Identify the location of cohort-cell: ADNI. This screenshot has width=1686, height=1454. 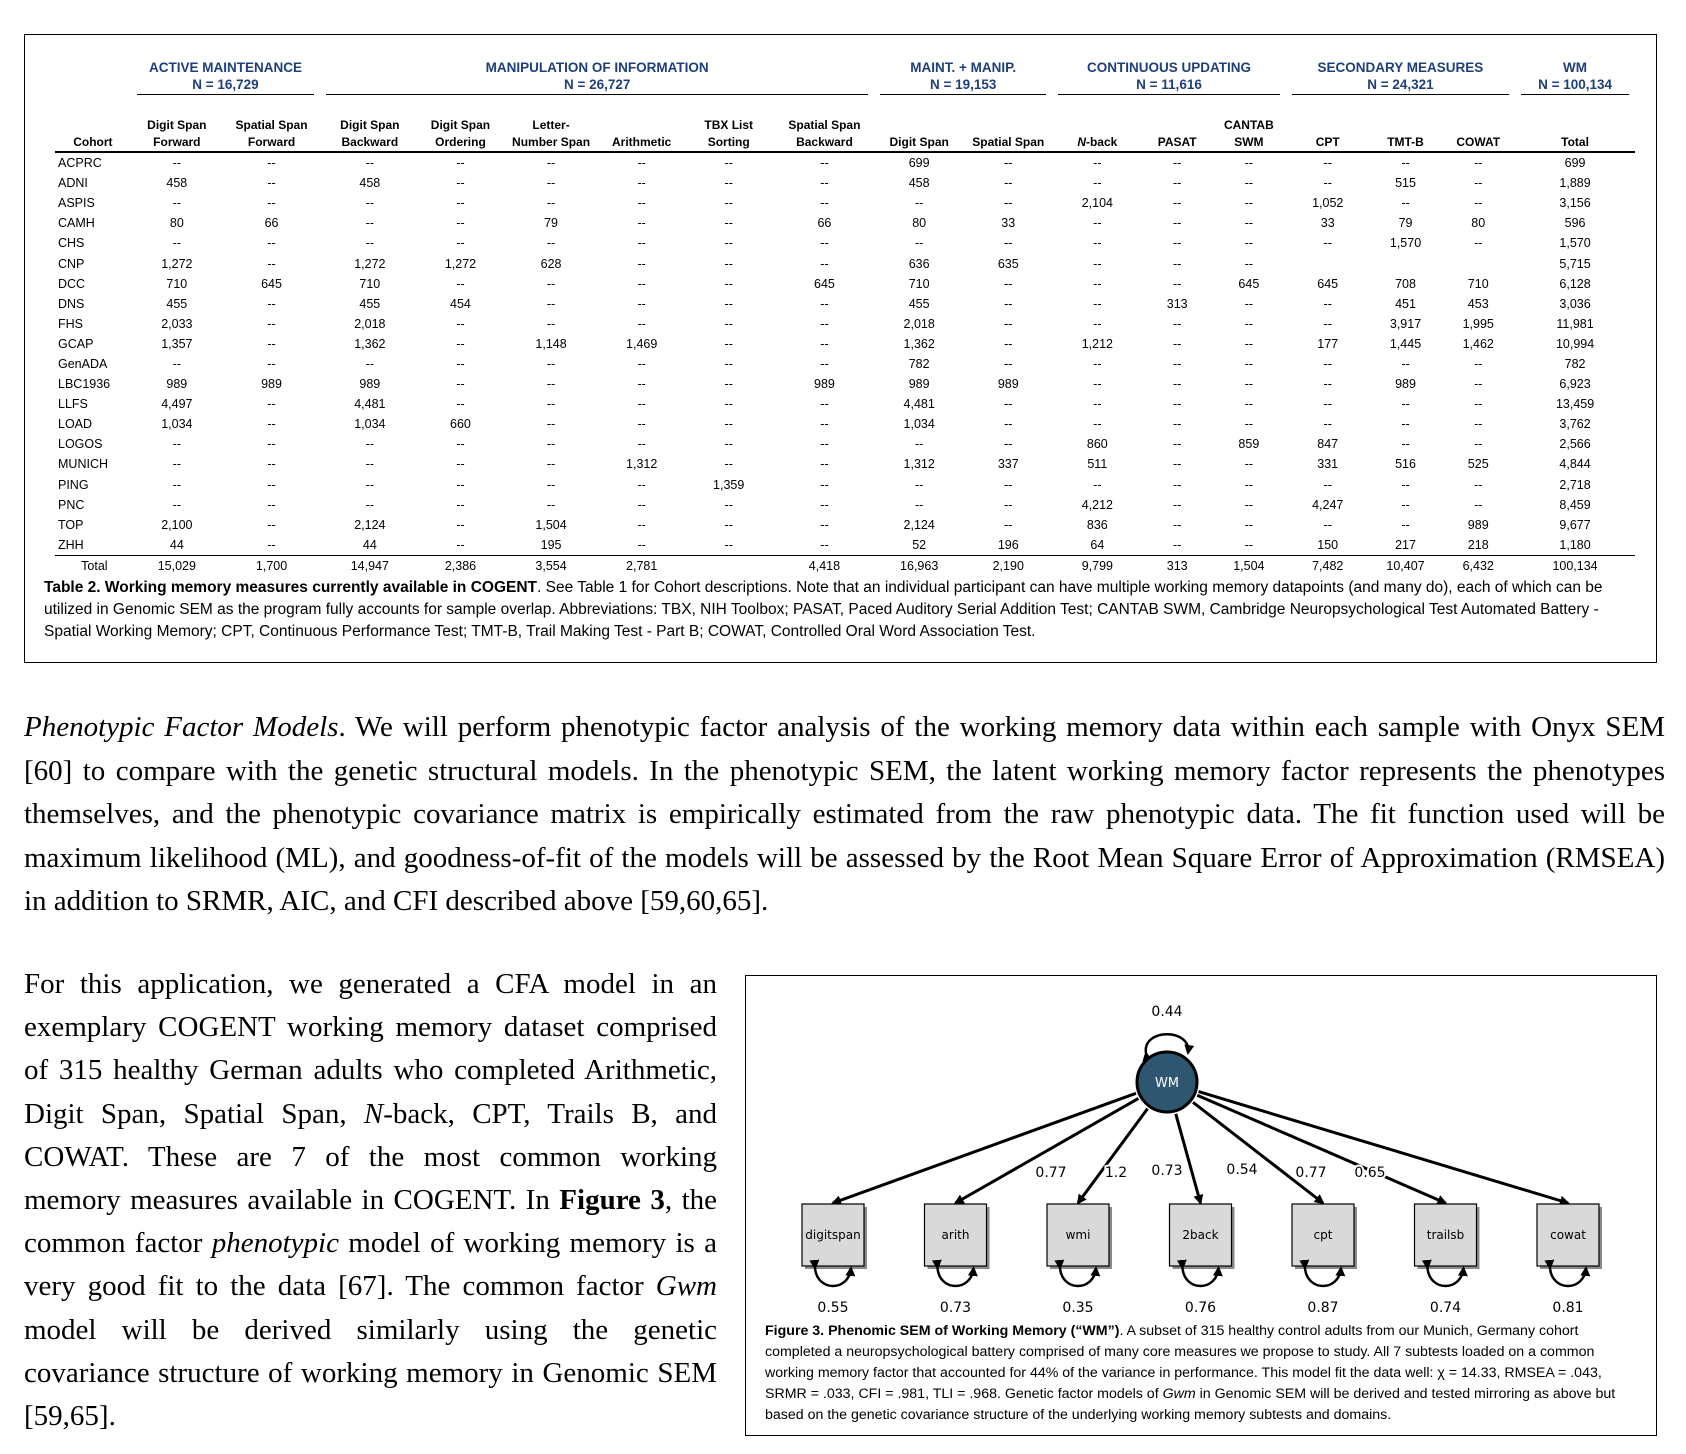
(73, 183).